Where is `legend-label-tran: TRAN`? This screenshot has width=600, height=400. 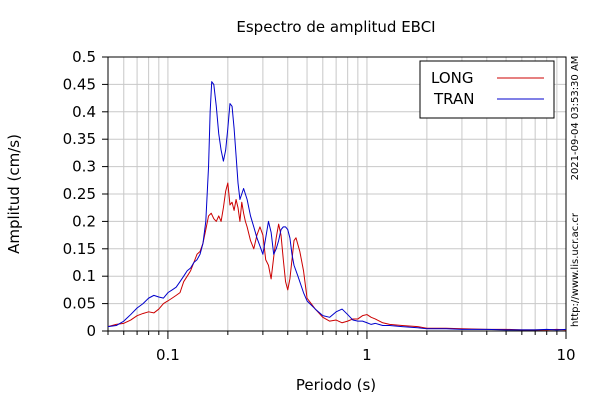
legend-label-tran: TRAN is located at coordinates (453, 99).